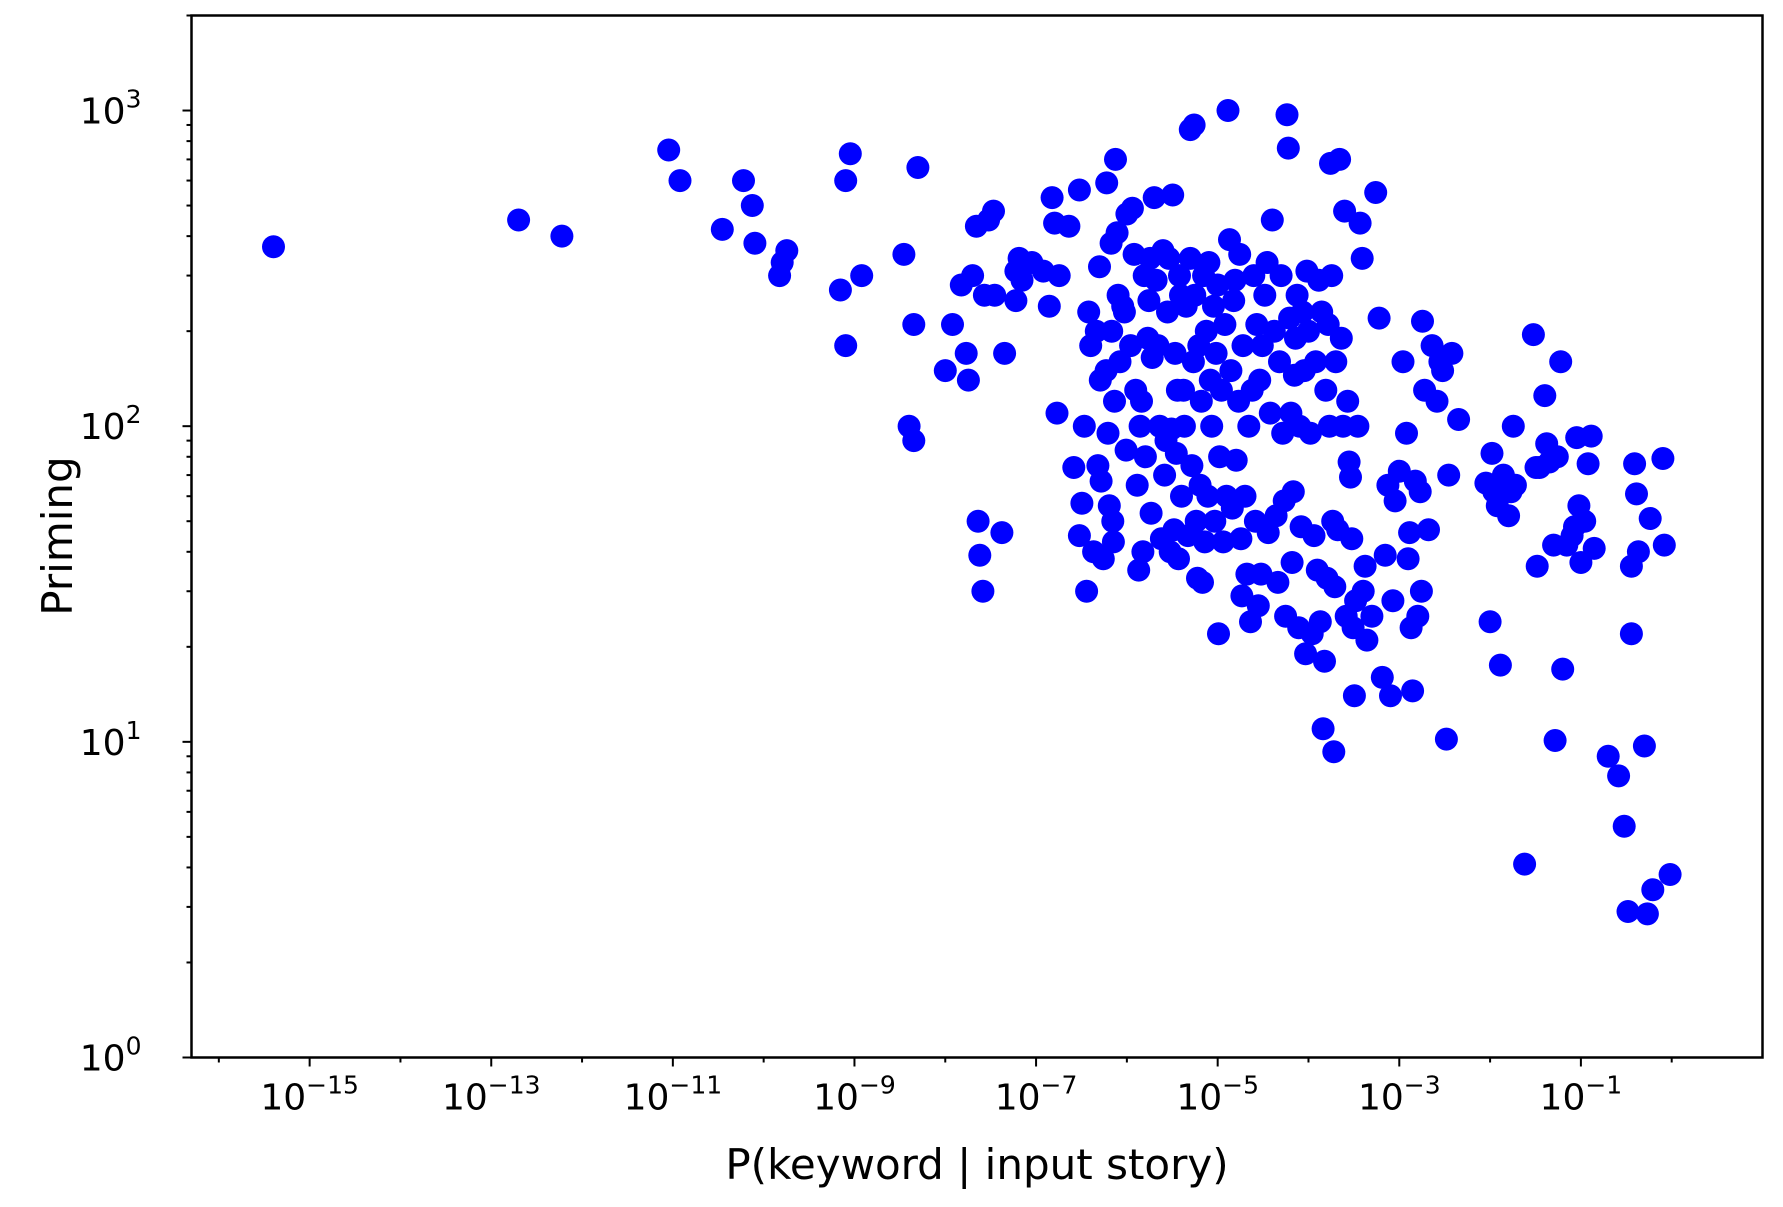 The image size is (1783, 1207). What do you see at coordinates (57, 535) in the screenshot?
I see `y-axis-label: Priming` at bounding box center [57, 535].